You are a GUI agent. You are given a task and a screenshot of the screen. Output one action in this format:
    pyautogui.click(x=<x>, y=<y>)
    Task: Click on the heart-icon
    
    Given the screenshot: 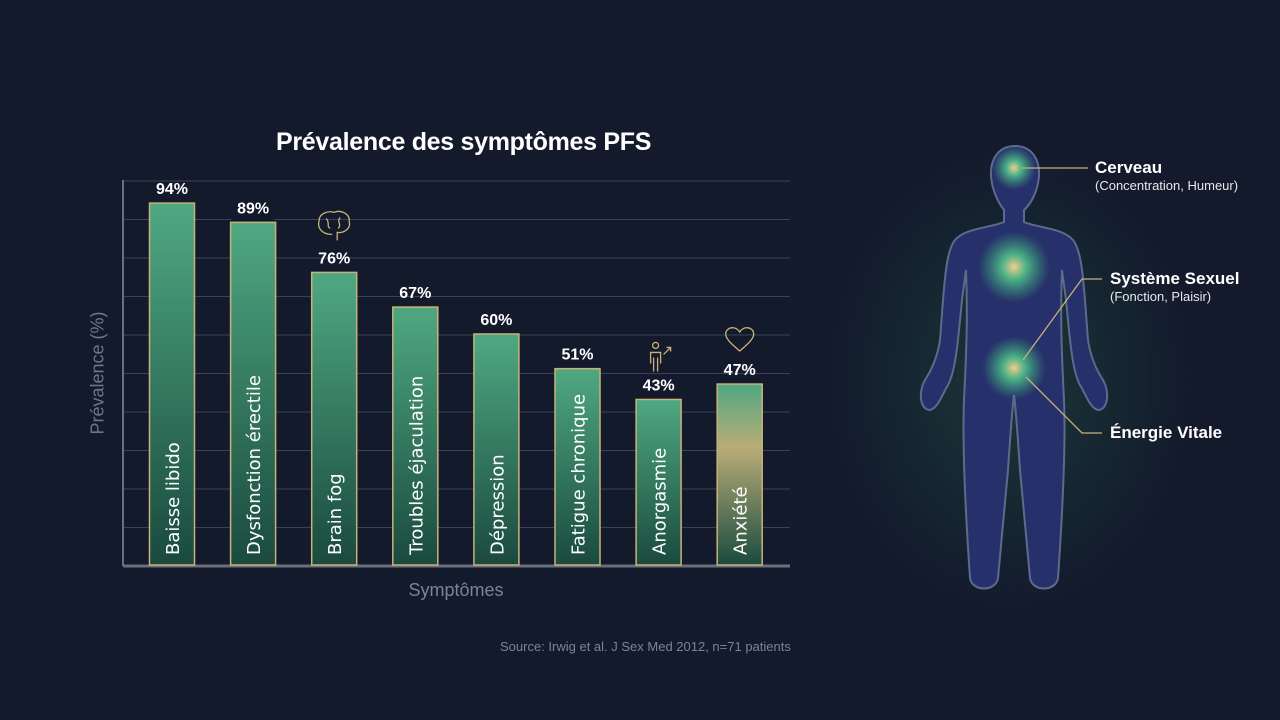 What is the action you would take?
    pyautogui.click(x=740, y=339)
    